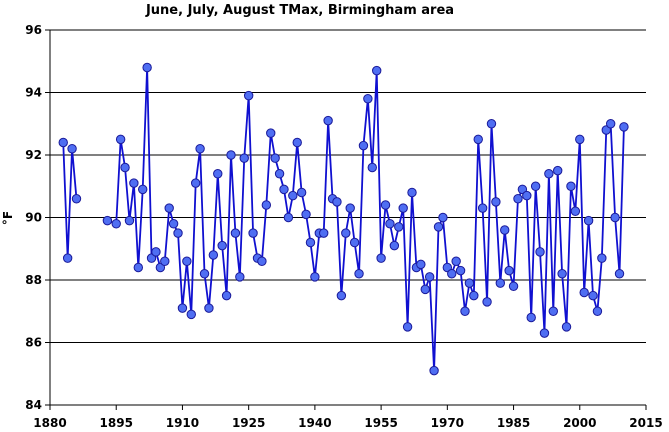  What do you see at coordinates (299, 10) in the screenshot?
I see `chart-title: June, July, August TMax, Birmingham area` at bounding box center [299, 10].